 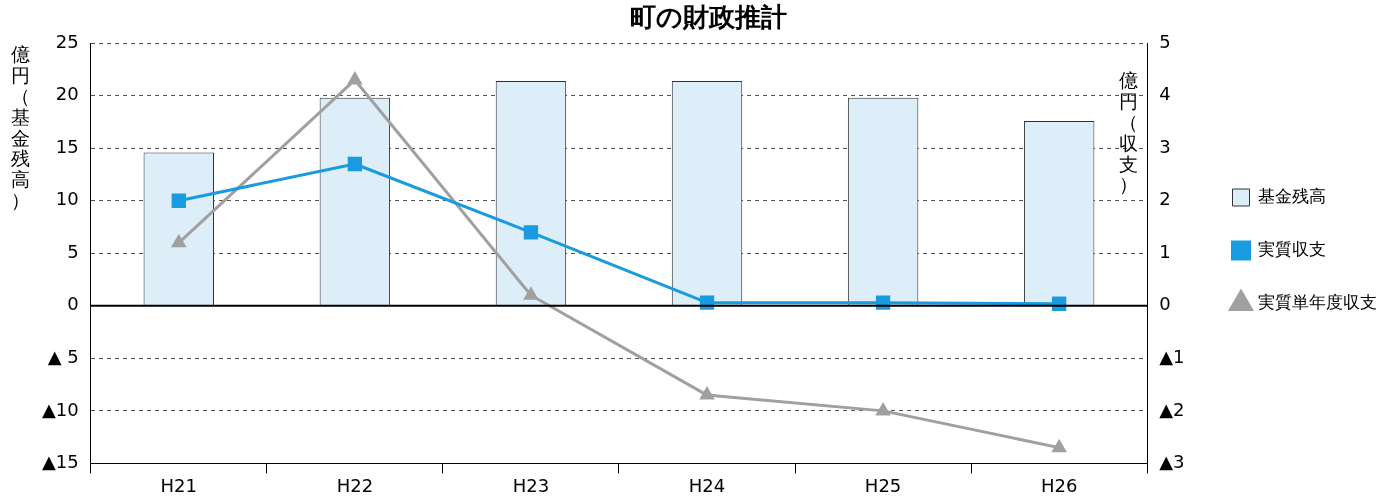 I want to click on y2-tick-label: 1, so click(x=1165, y=251).